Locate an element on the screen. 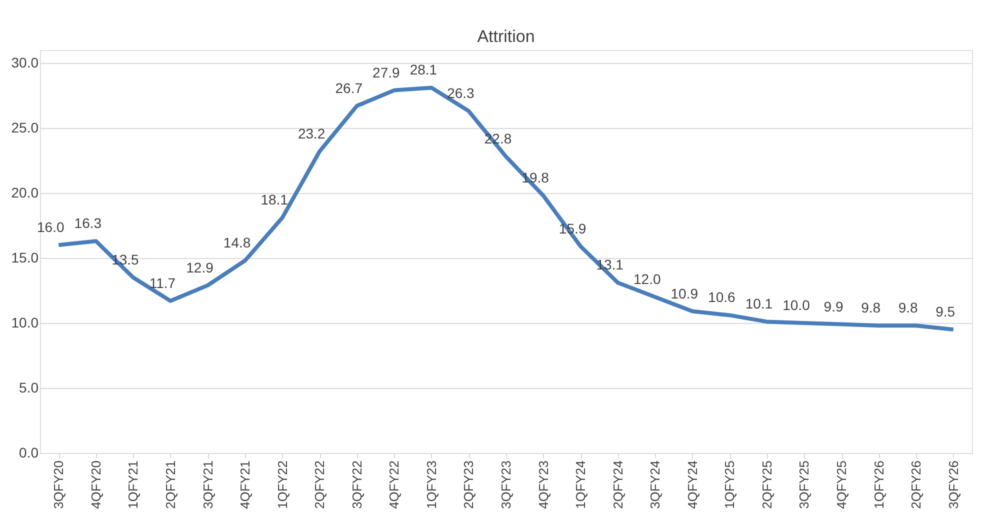  y-tick-label: 15.0 is located at coordinates (25, 258).